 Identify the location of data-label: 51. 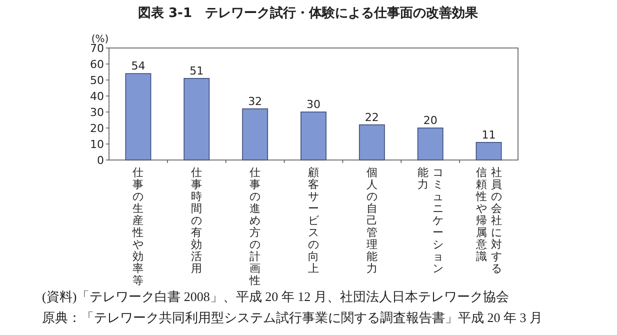
(197, 71).